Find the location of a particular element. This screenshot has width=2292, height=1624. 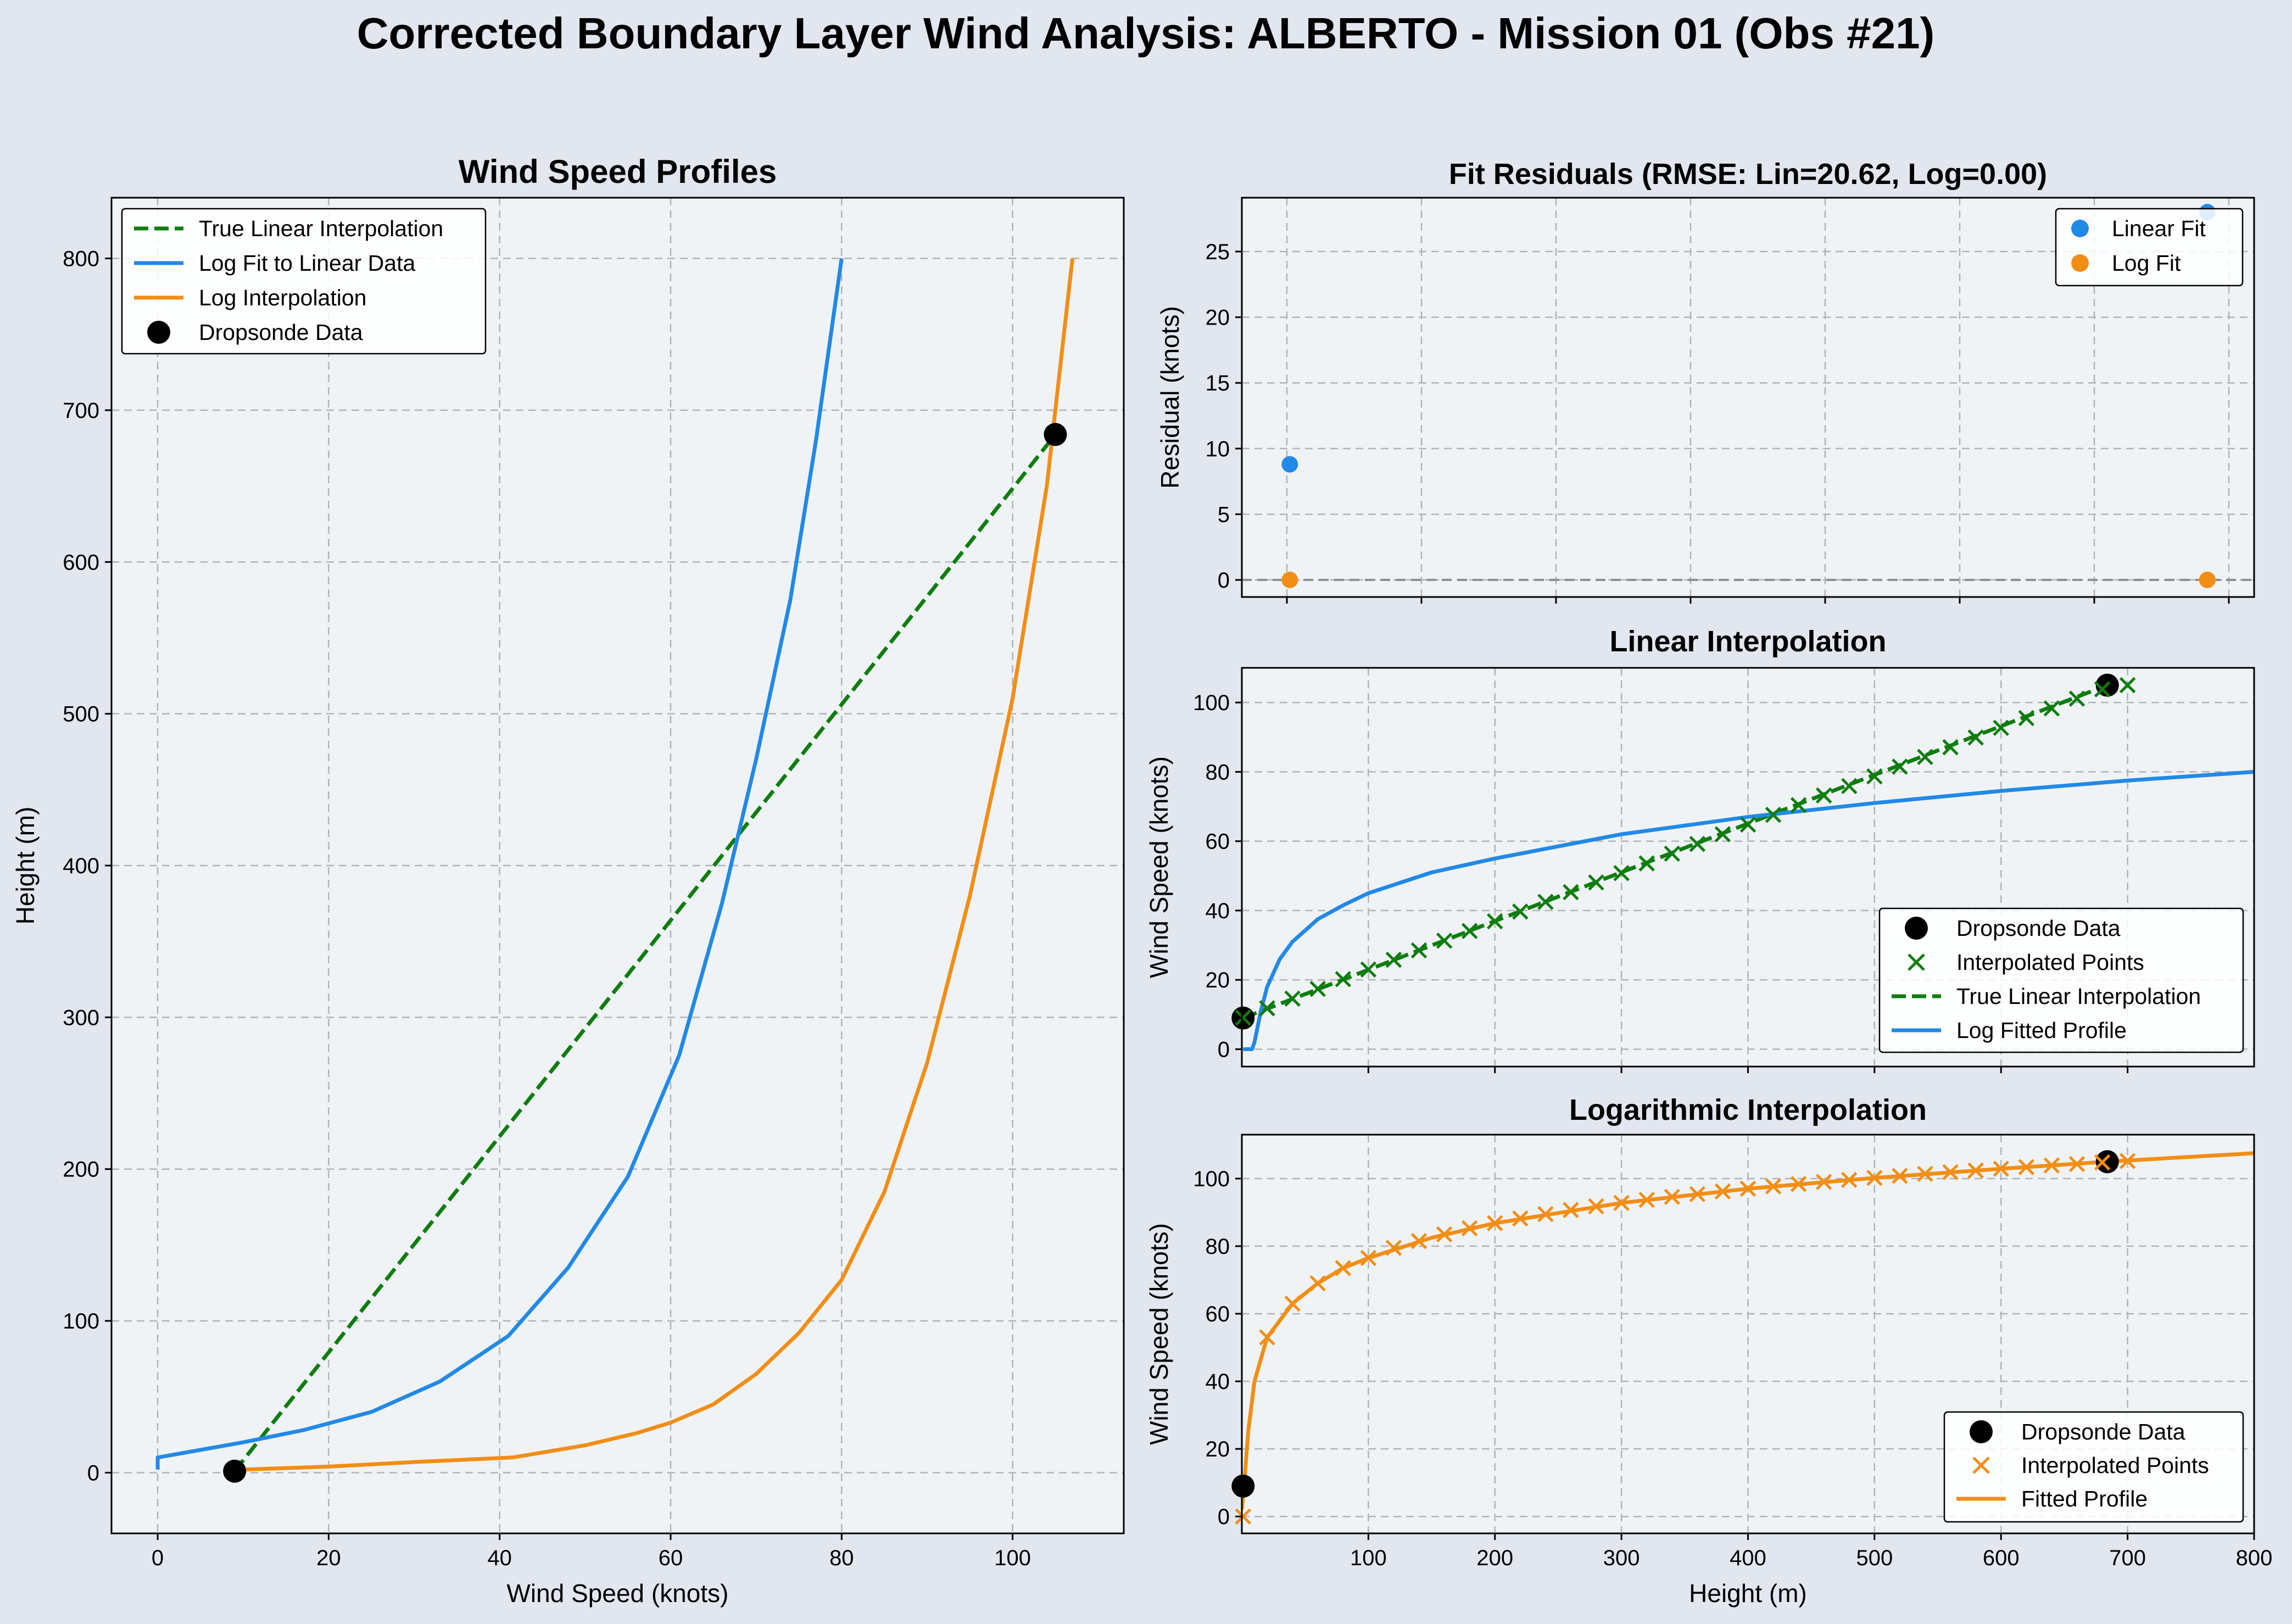

legend-label: Fitted Profile is located at coordinates (2084, 1498).